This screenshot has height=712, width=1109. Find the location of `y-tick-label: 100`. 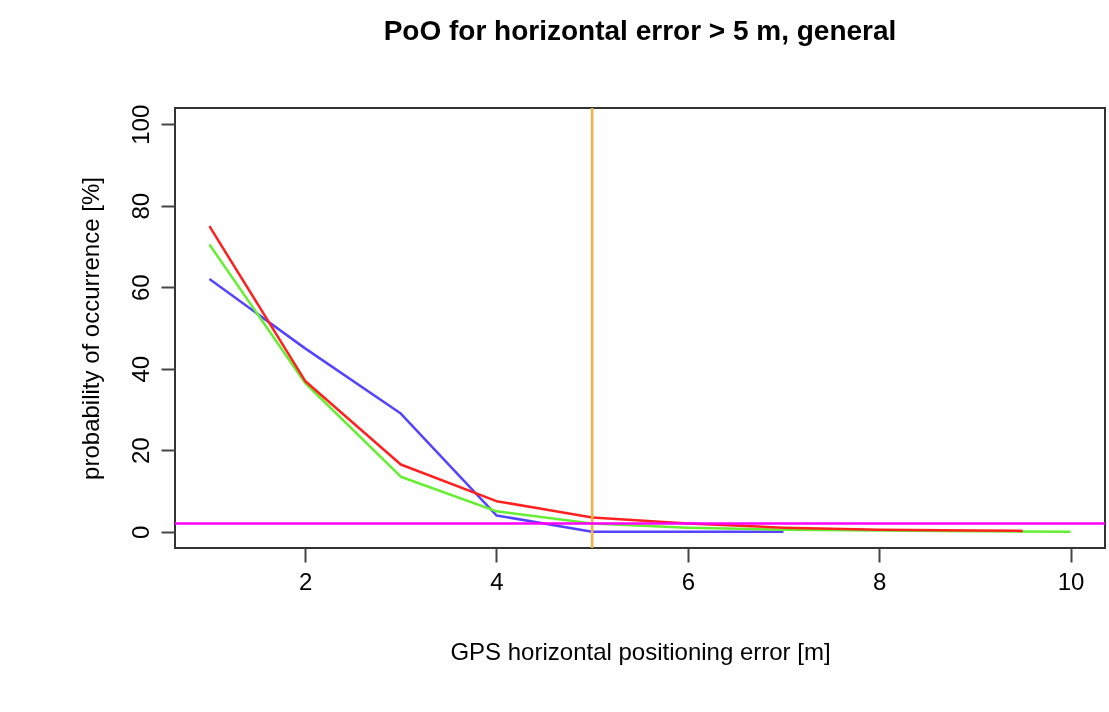

y-tick-label: 100 is located at coordinates (140, 124).